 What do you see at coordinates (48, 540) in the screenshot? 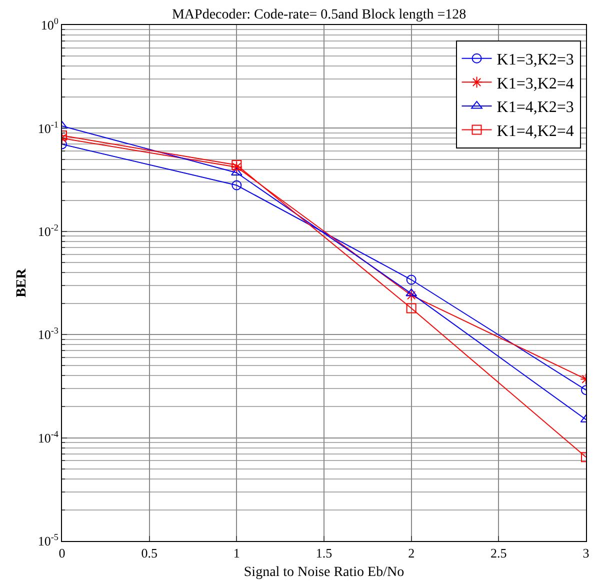
I see `y-tick-label: 10$^{-5}$` at bounding box center [48, 540].